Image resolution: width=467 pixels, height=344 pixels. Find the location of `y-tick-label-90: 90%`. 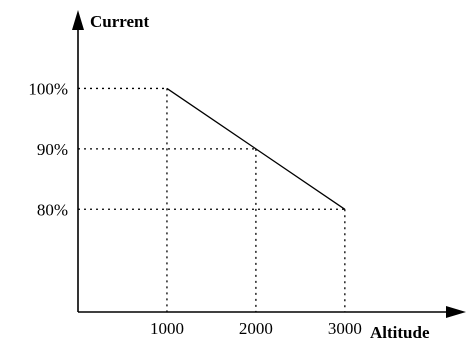

y-tick-label-90: 90% is located at coordinates (52, 149).